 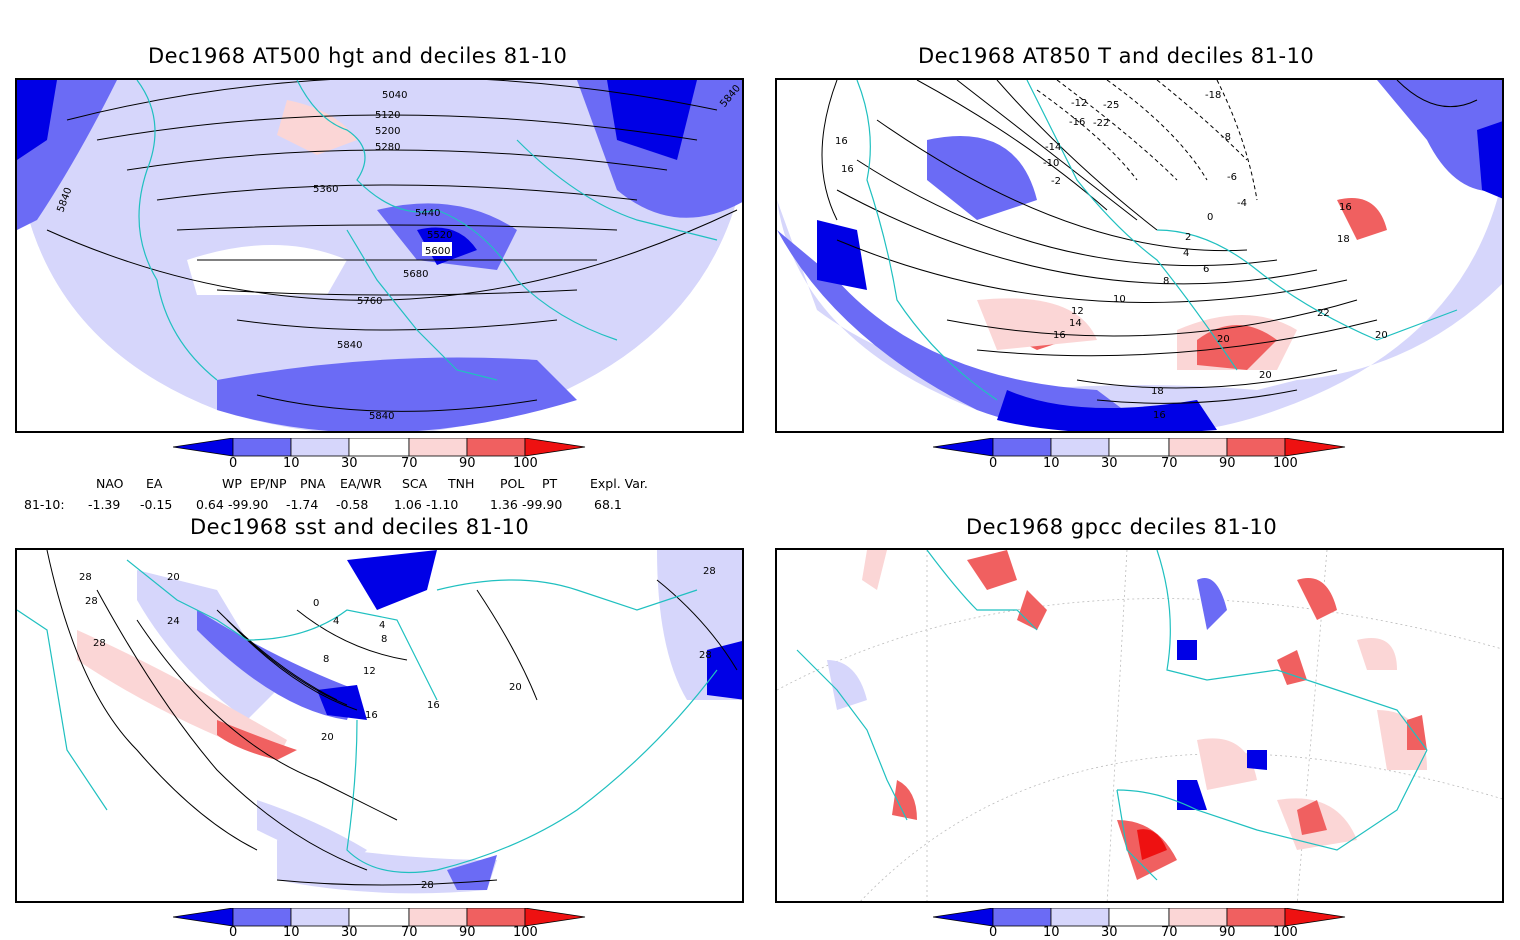 I want to click on index-value: 1.36, so click(x=504, y=504).